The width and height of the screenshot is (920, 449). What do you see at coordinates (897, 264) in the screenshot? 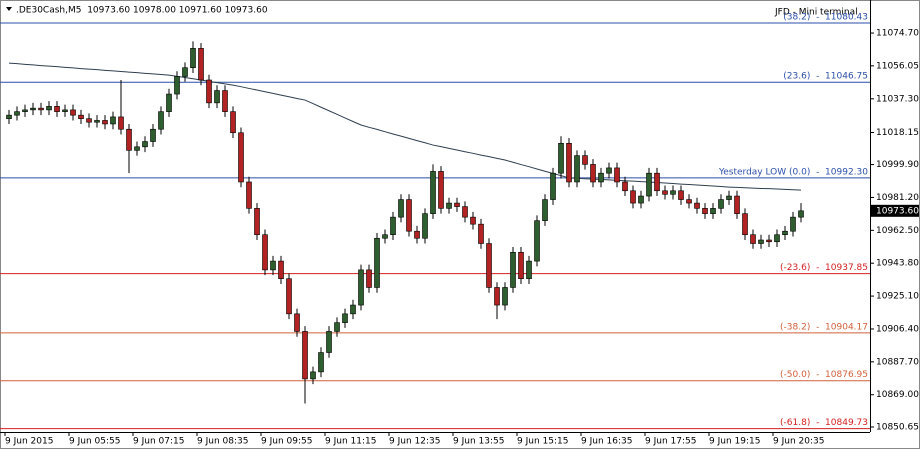
I see `y-tick-label: 10943.80` at bounding box center [897, 264].